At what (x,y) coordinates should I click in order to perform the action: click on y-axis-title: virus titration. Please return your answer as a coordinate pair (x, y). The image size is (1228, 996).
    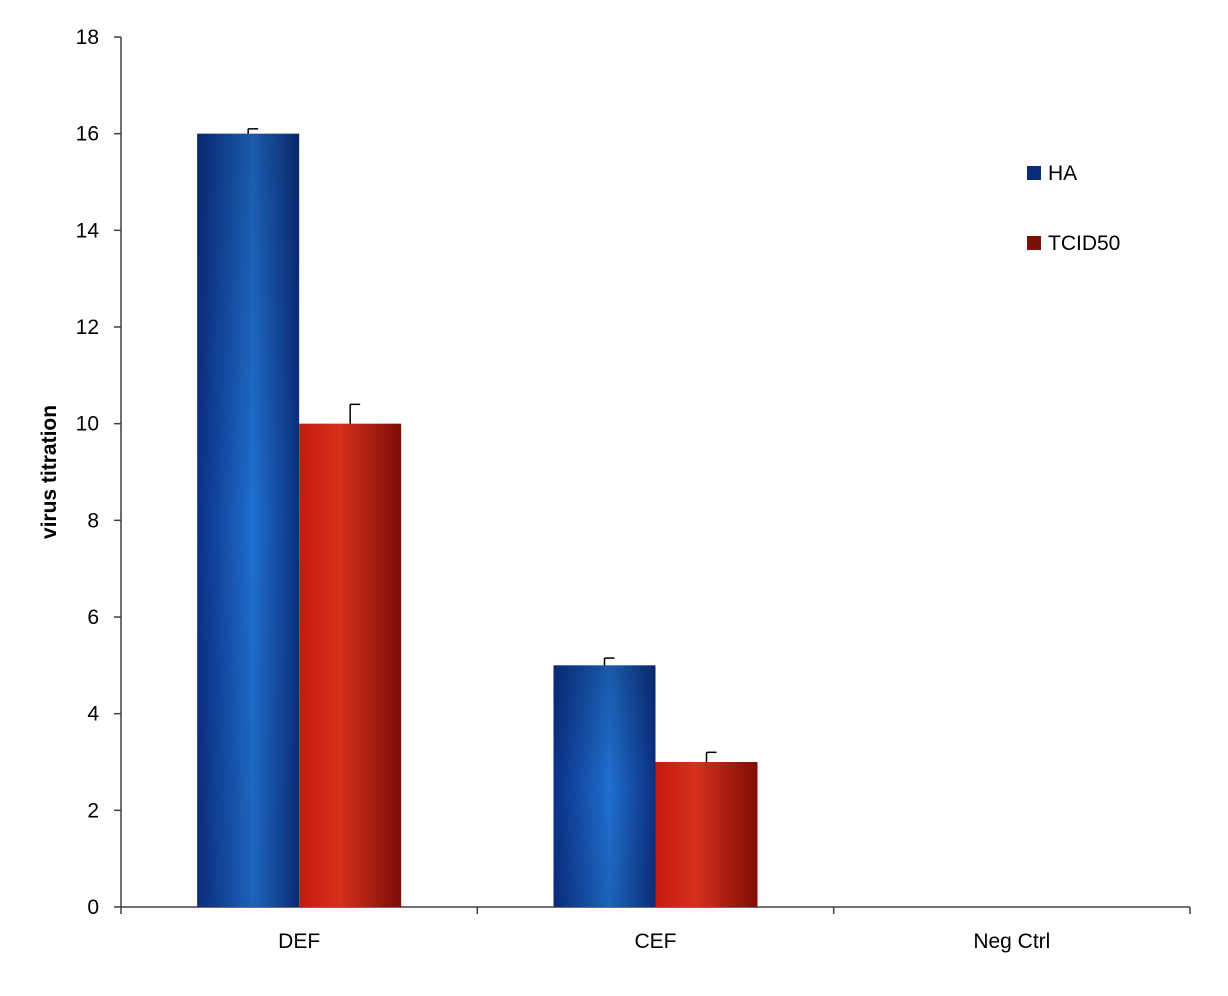
    Looking at the image, I should click on (49, 472).